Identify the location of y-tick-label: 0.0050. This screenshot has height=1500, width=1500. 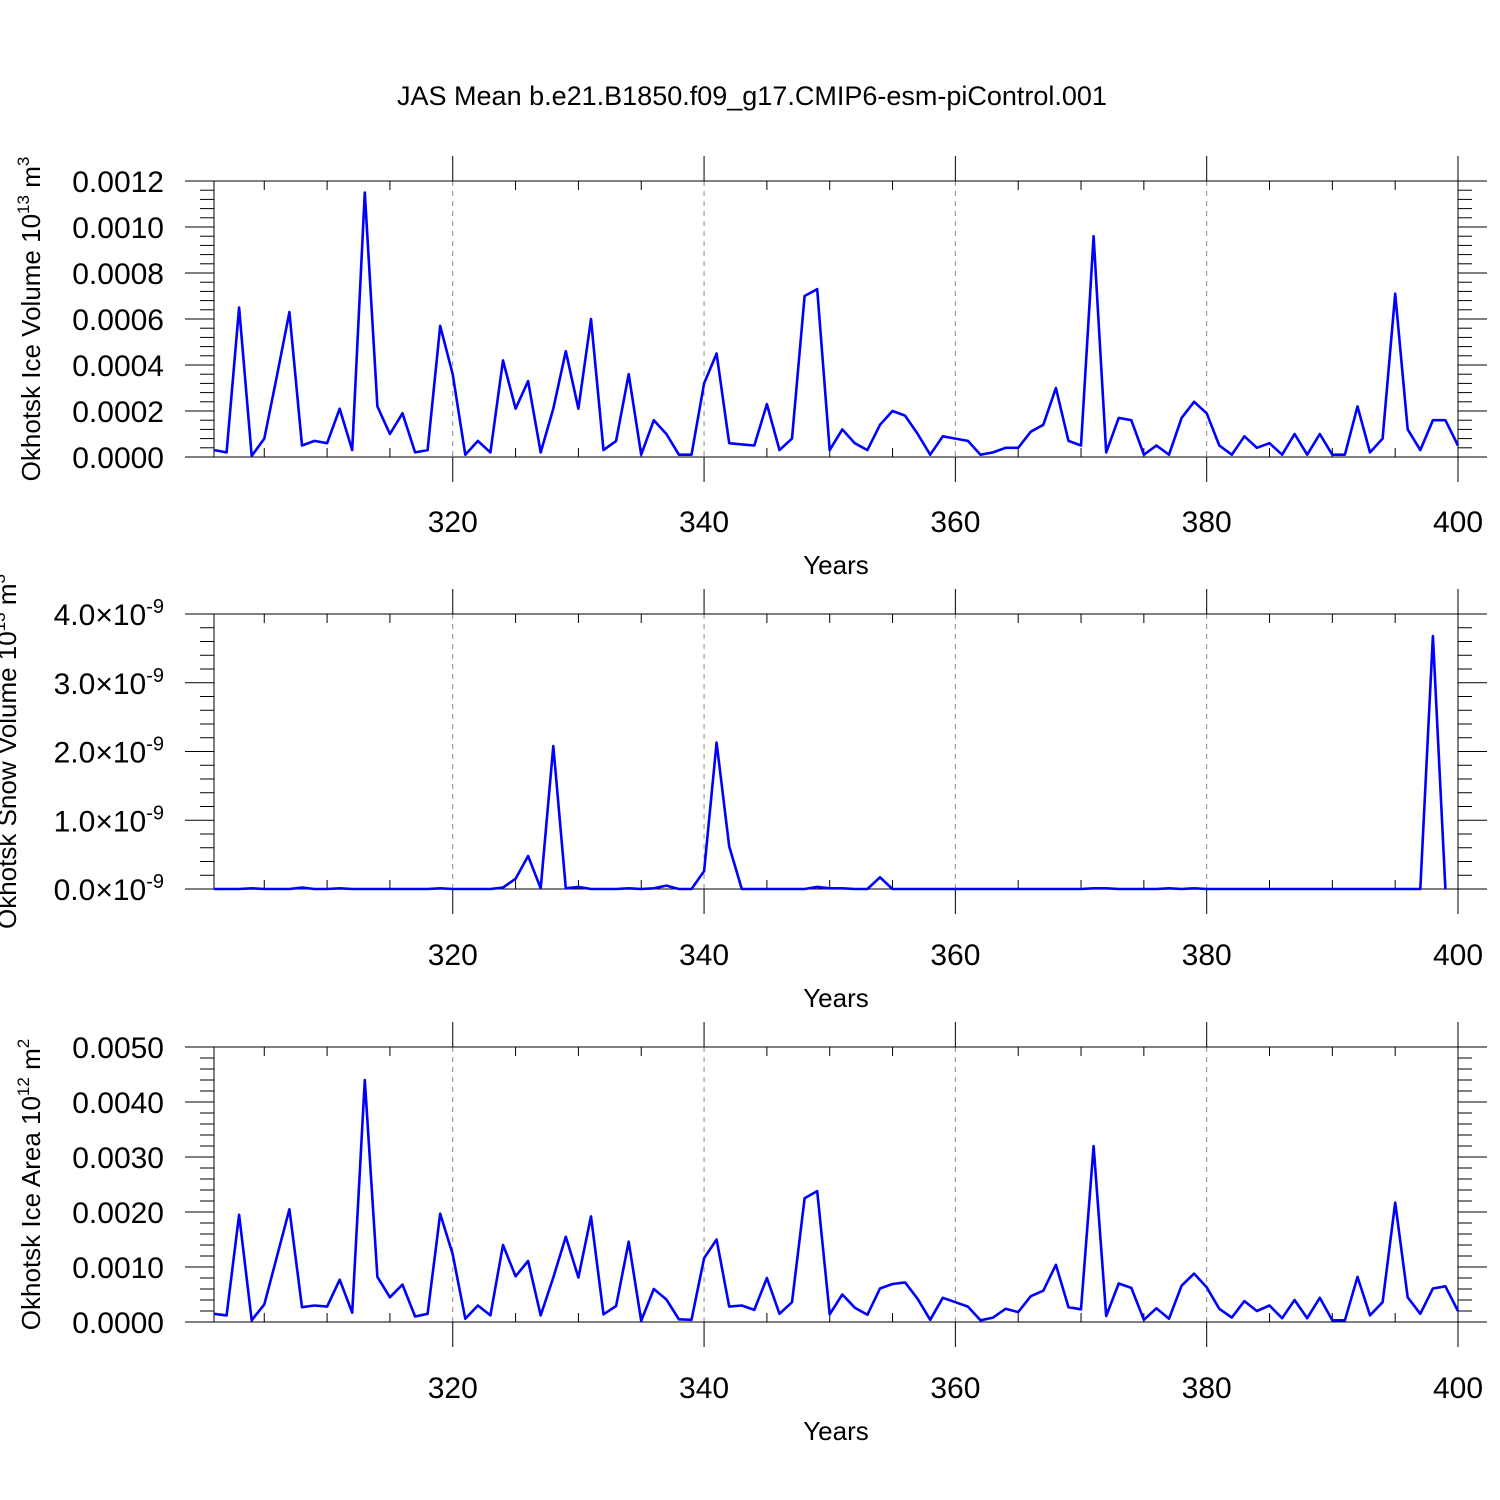
(118, 1048).